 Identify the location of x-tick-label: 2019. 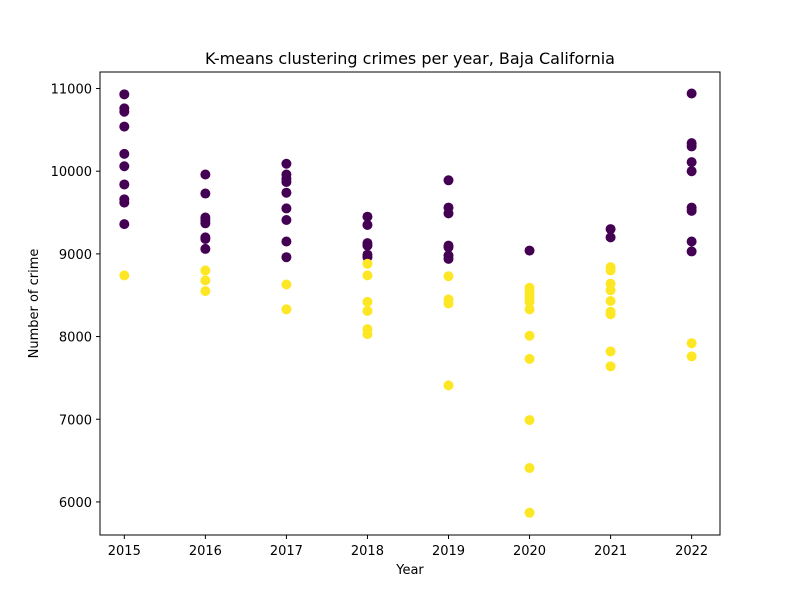
(448, 551).